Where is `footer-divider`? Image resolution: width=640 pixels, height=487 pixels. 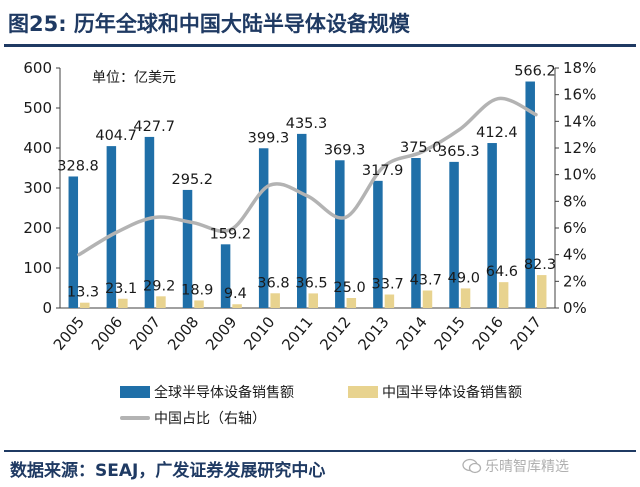
footer-divider is located at coordinates (320, 451).